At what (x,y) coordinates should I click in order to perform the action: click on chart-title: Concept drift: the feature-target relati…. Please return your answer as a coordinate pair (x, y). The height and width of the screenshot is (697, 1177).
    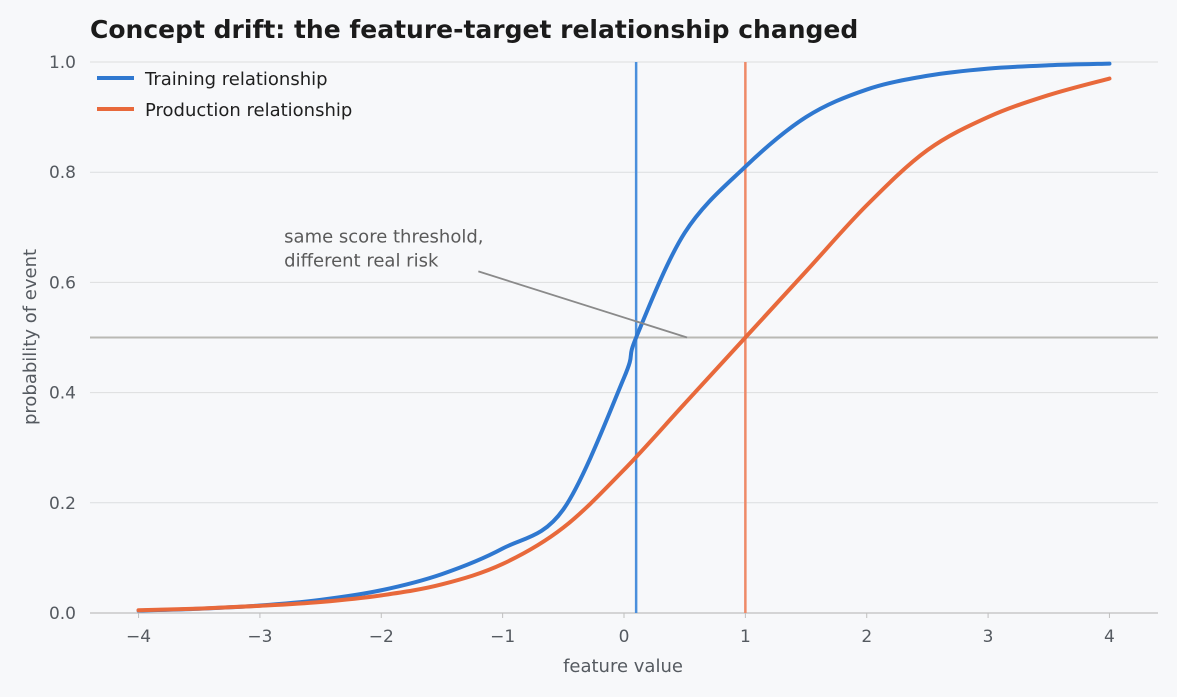
    Looking at the image, I should click on (474, 29).